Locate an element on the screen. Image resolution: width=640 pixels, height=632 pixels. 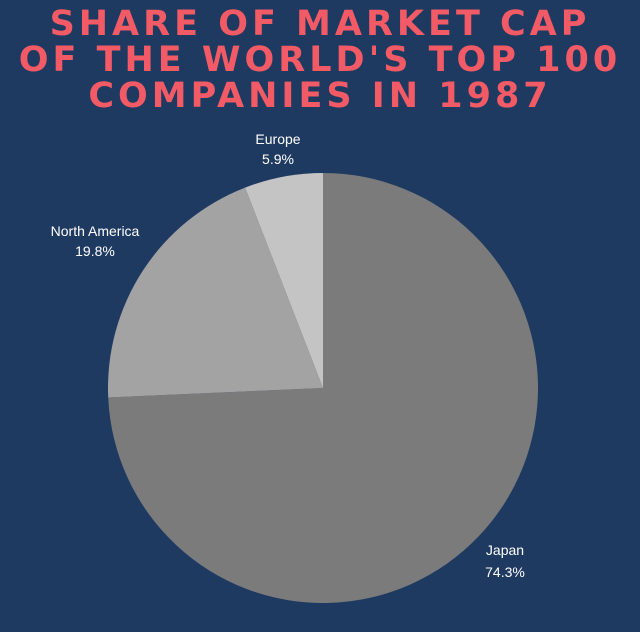
chart-title-line-1: SHARE OF MARKET CAP is located at coordinates (320, 24).